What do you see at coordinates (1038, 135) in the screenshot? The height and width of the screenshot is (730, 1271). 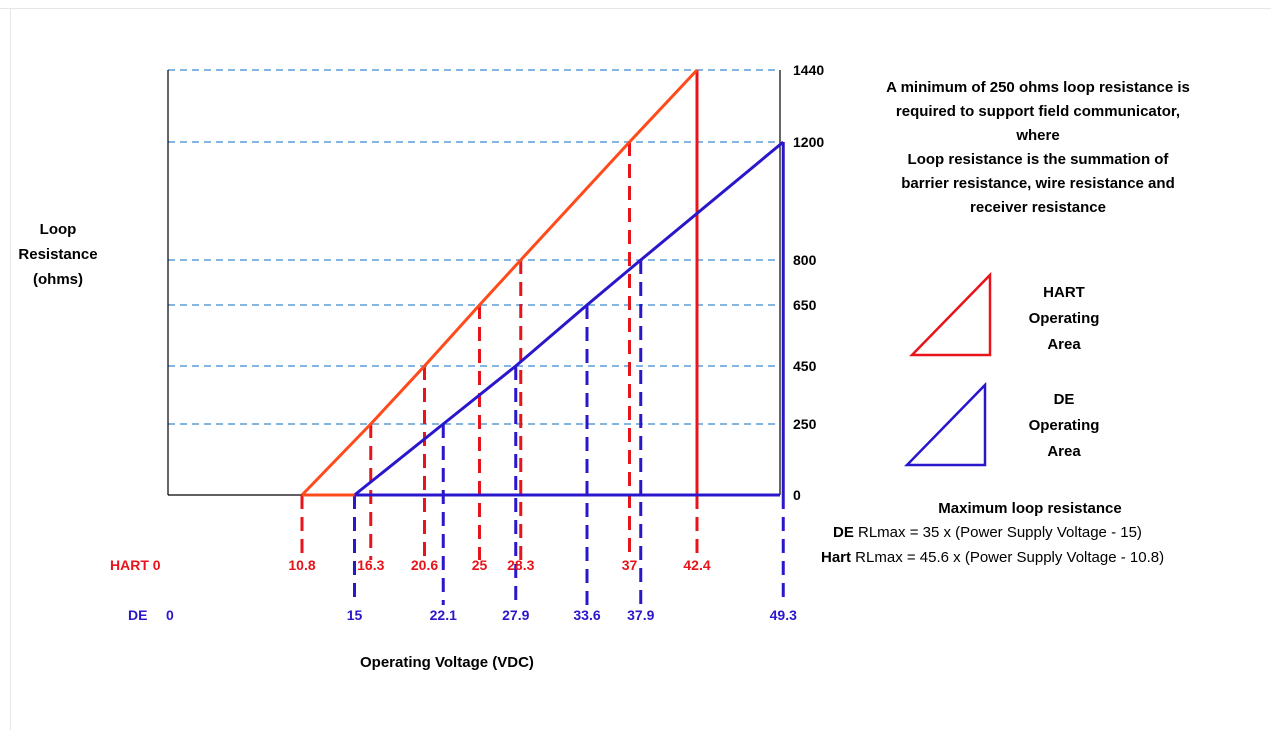 I see `note-line: where` at bounding box center [1038, 135].